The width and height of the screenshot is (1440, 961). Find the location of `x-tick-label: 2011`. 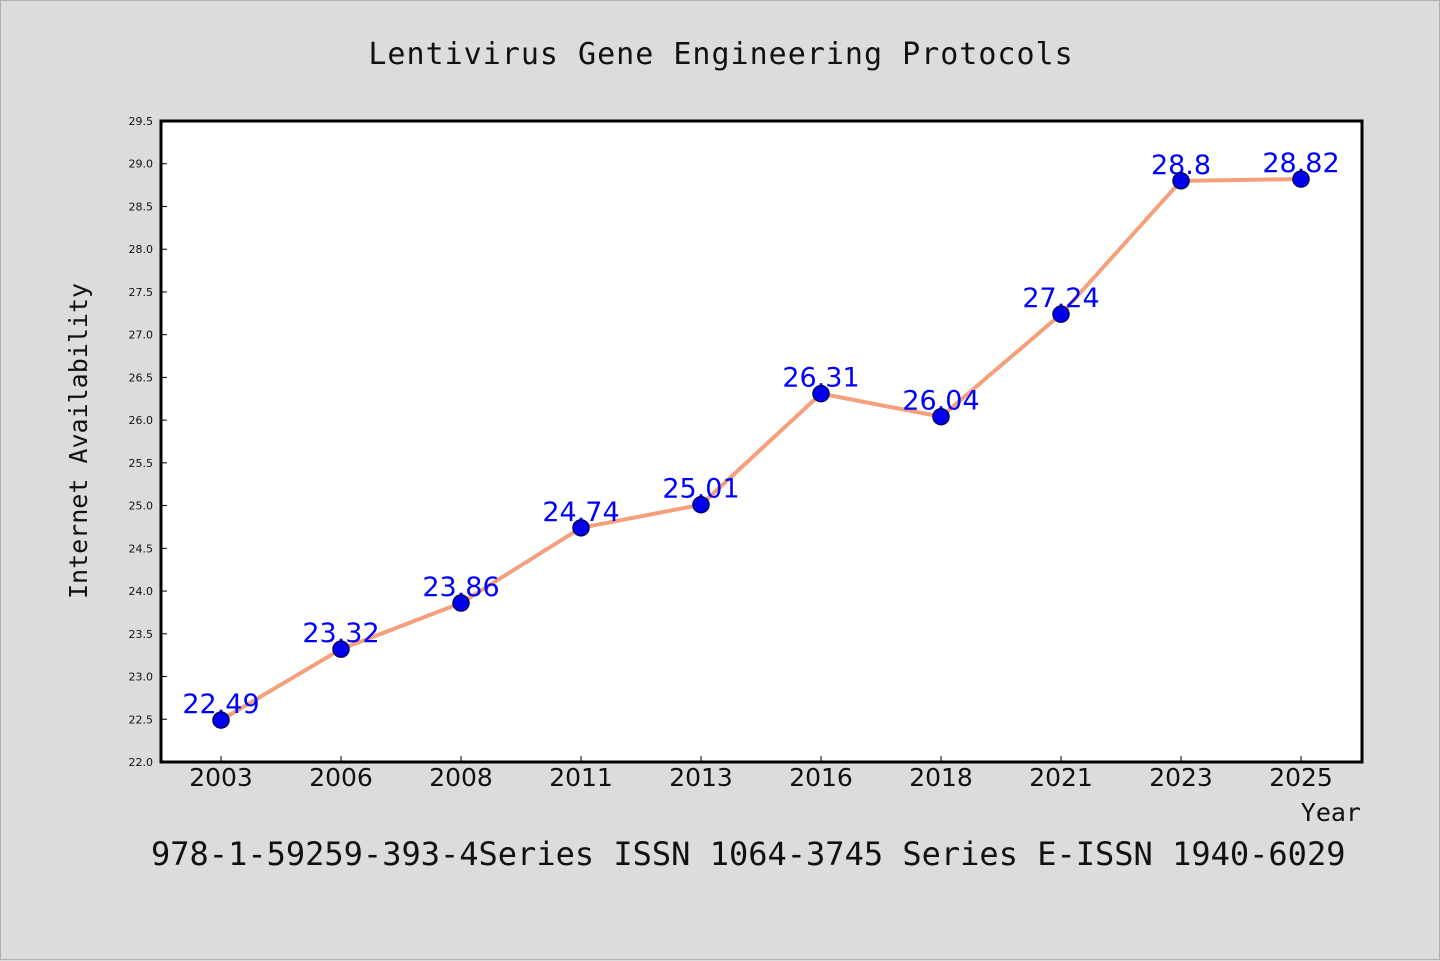

x-tick-label: 2011 is located at coordinates (581, 777).